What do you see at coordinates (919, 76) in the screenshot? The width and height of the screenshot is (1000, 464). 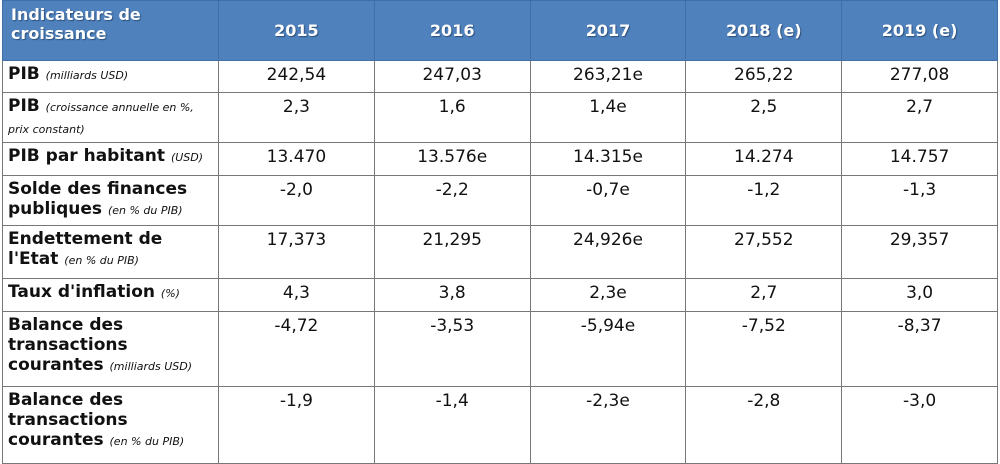 I see `table-cell: 277,08` at bounding box center [919, 76].